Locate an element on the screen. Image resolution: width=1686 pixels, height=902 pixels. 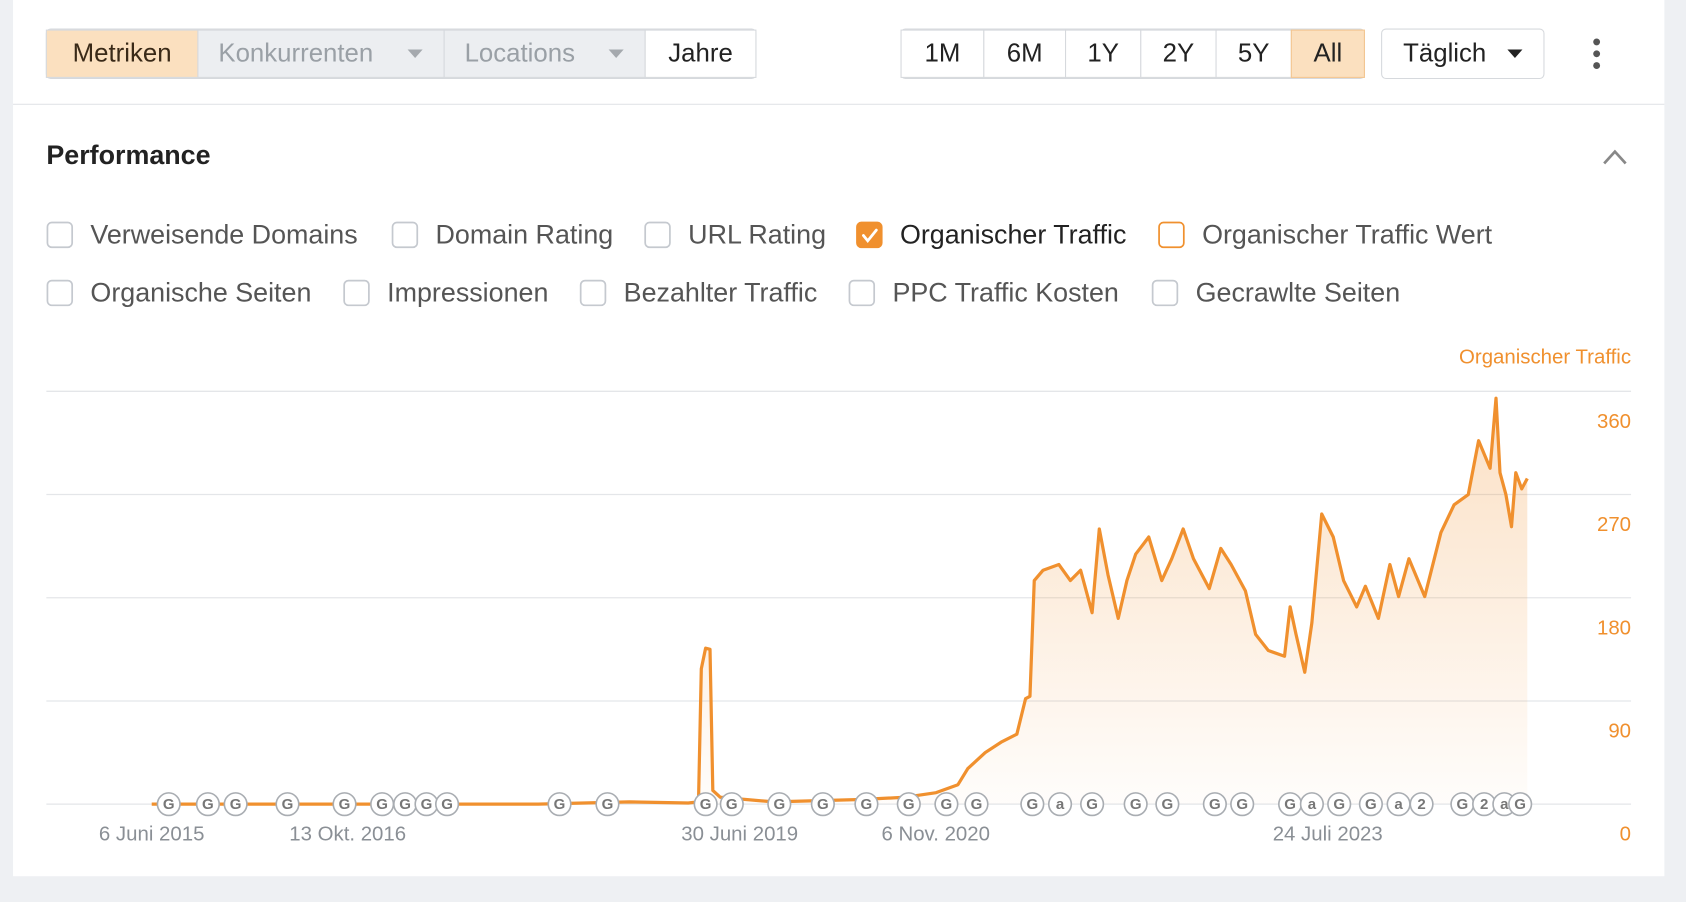
annotation-marker: 2 is located at coordinates (1484, 804).